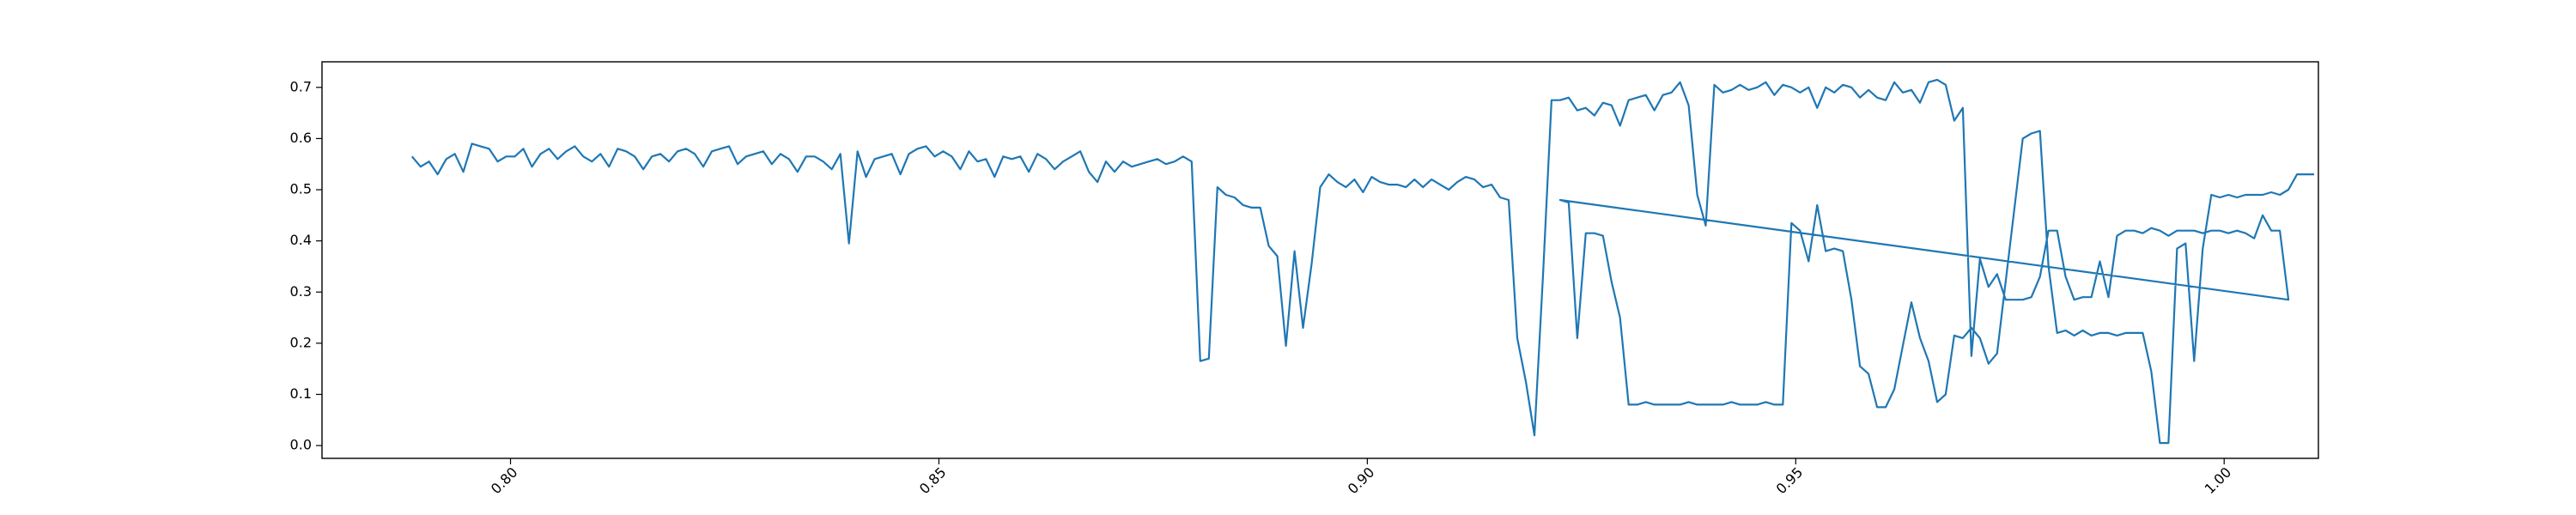 The width and height of the screenshot is (2576, 515). What do you see at coordinates (301, 138) in the screenshot?
I see `y-tick-label: 0.6` at bounding box center [301, 138].